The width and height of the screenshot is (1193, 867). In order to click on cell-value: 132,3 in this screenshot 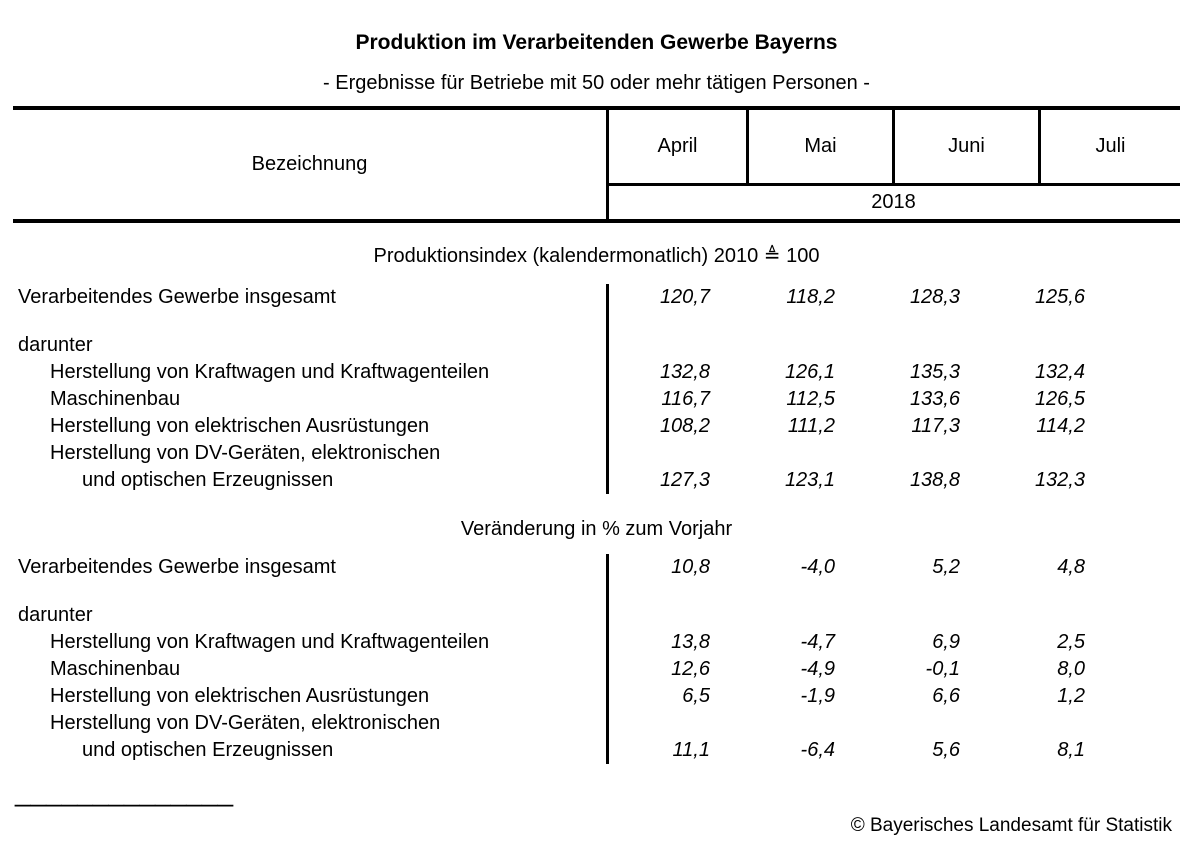, I will do `click(1059, 480)`.